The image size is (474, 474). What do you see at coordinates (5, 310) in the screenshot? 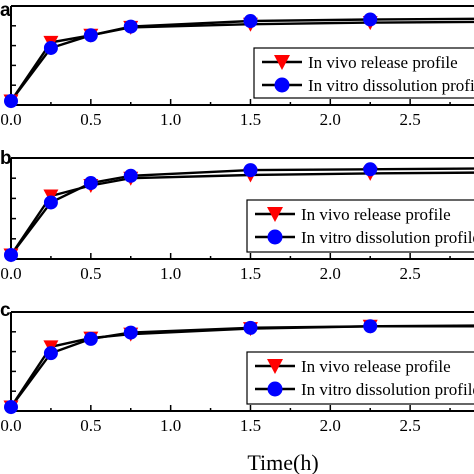
I see `panel-letter-c: c` at bounding box center [5, 310].